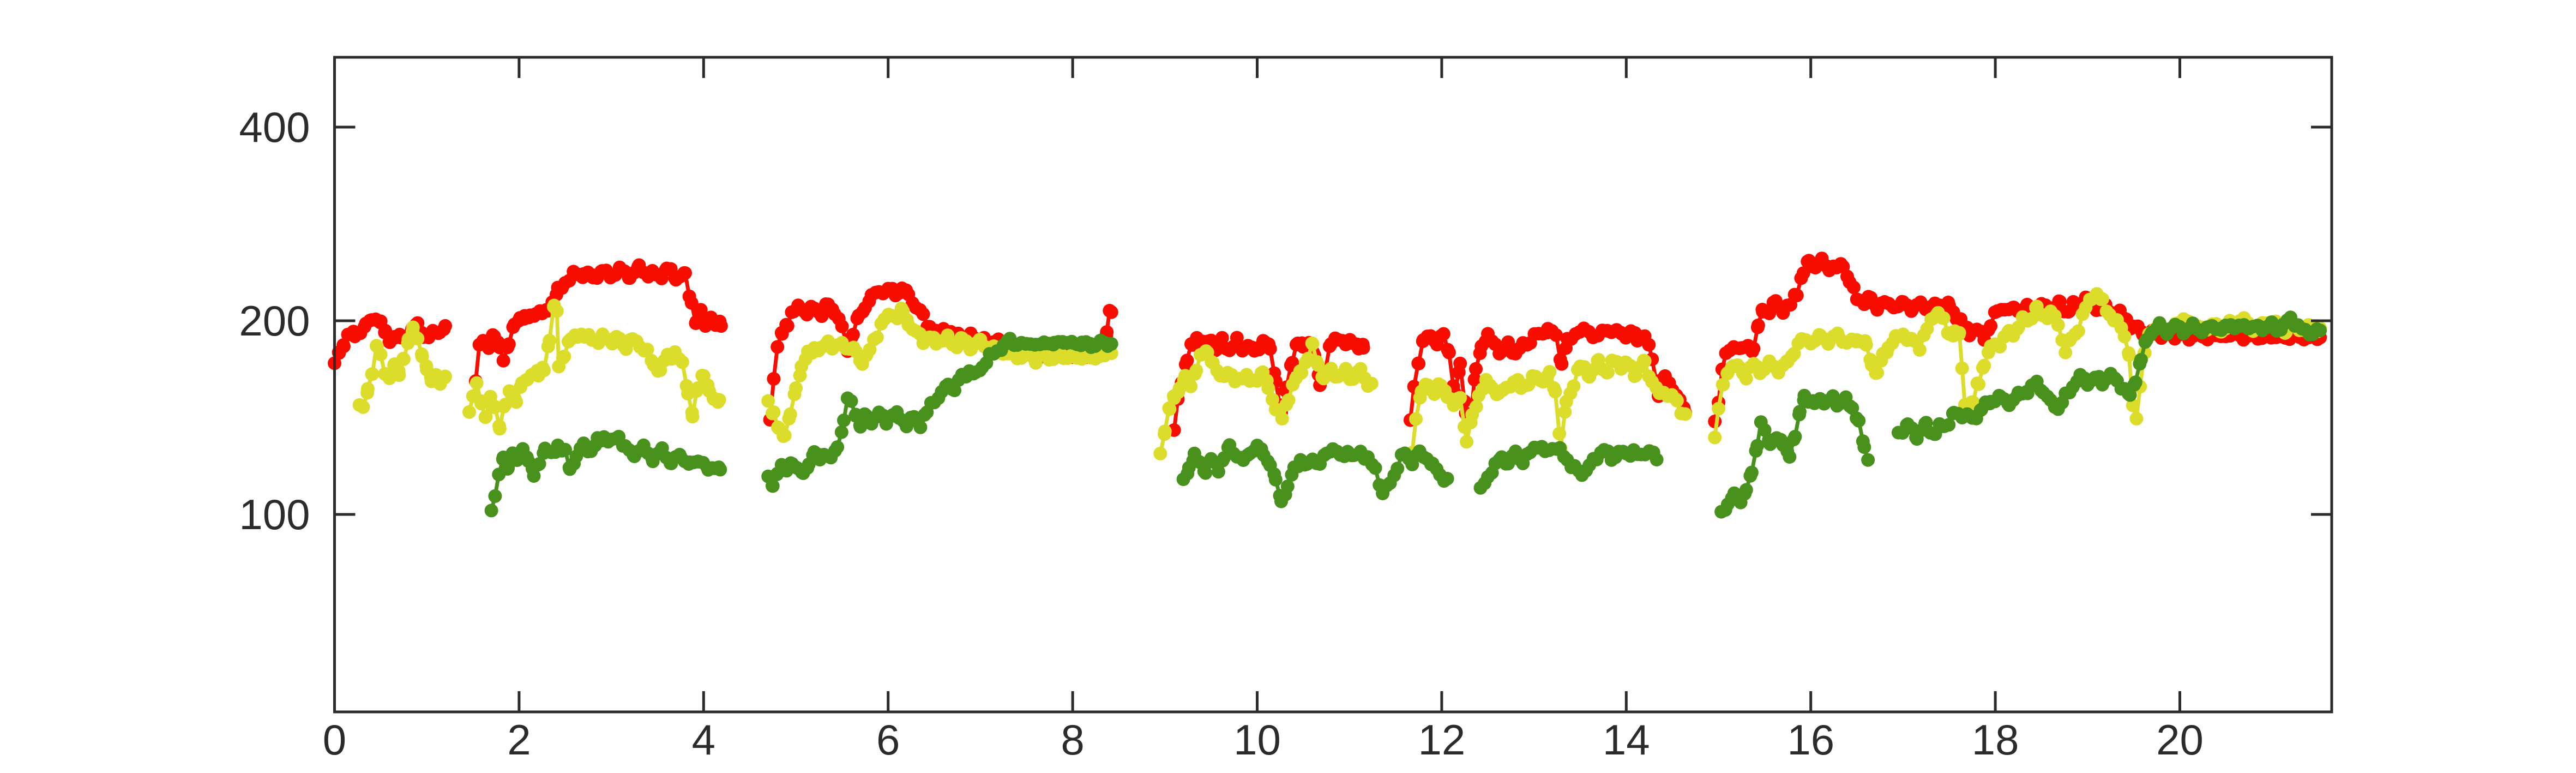 The height and width of the screenshot is (773, 2576). I want to click on x-tick-label: 0, so click(334, 740).